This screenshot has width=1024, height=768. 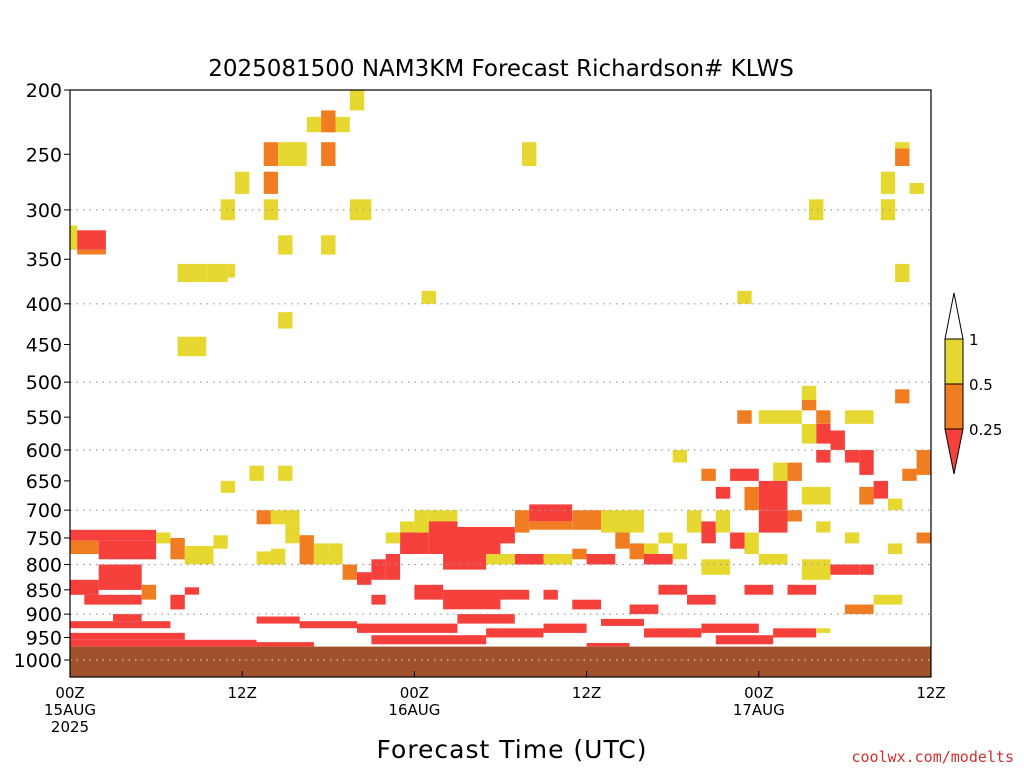 What do you see at coordinates (414, 710) in the screenshot?
I see `x-tick-label: 16AUG` at bounding box center [414, 710].